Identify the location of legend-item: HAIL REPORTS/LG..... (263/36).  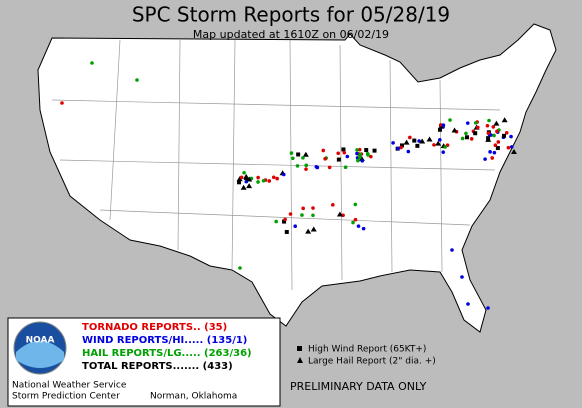
(167, 353).